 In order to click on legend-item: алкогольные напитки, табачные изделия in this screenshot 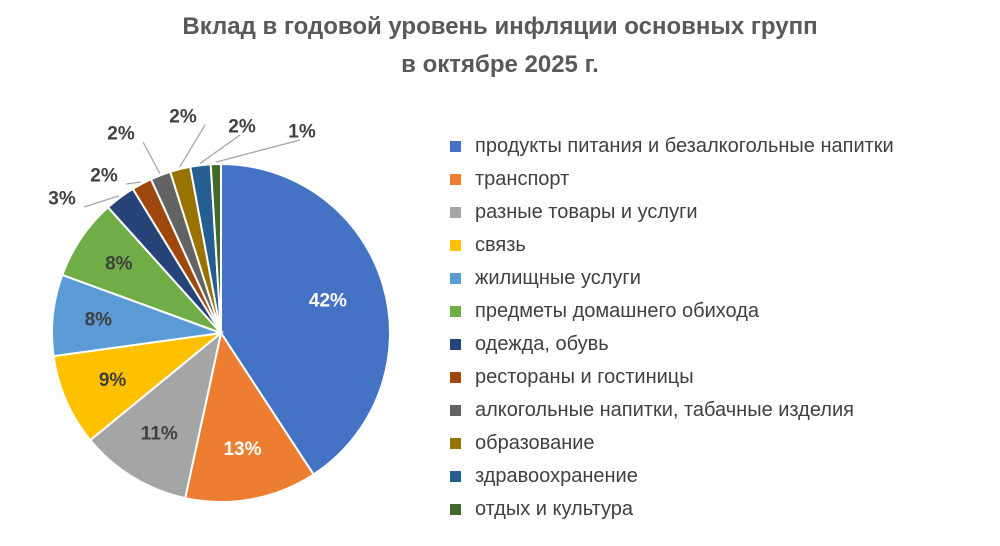, I will do `click(722, 410)`.